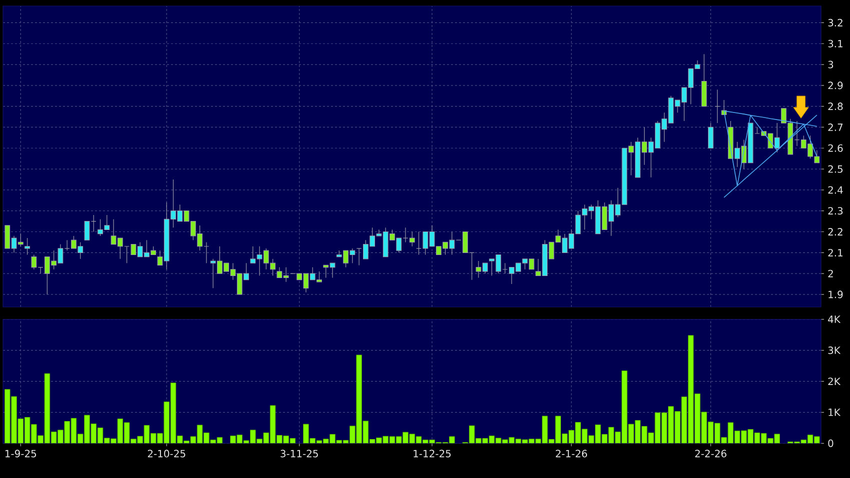 The width and height of the screenshot is (850, 478). What do you see at coordinates (835, 252) in the screenshot?
I see `y-tick-label: 2.1` at bounding box center [835, 252].